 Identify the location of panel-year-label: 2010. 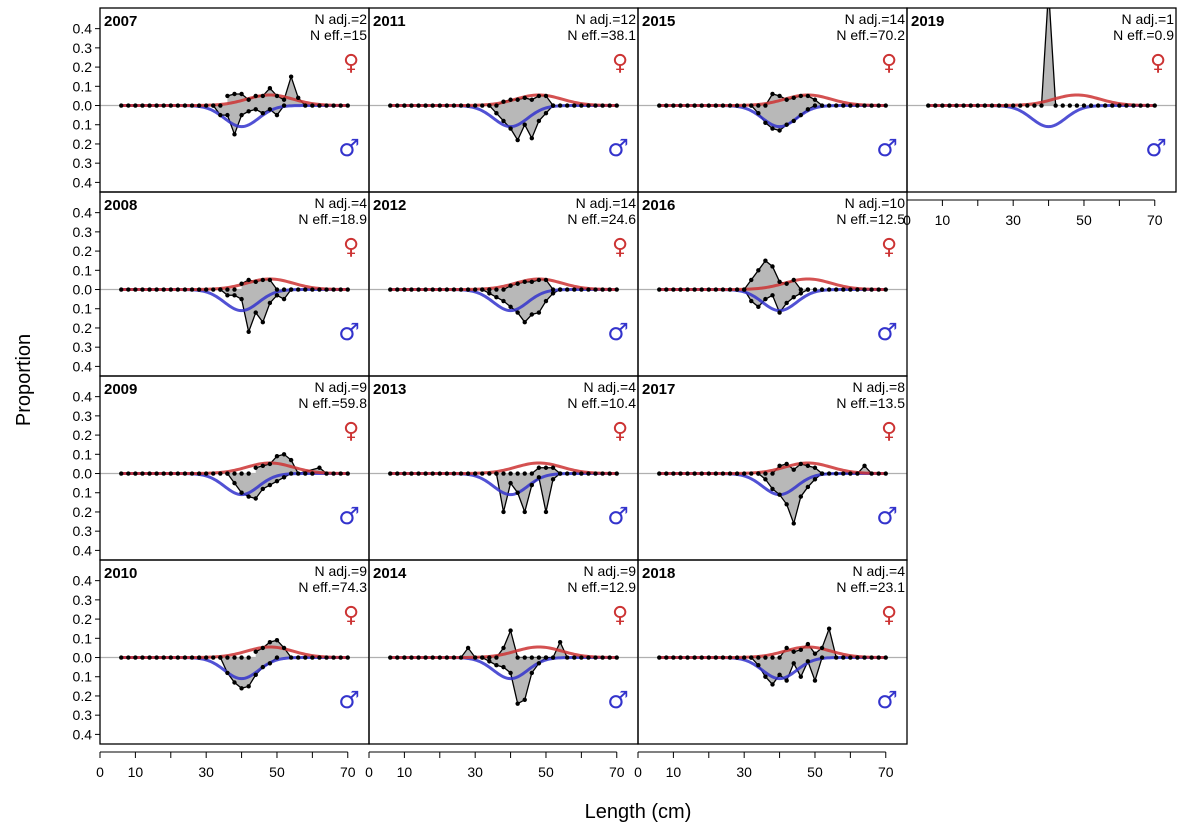
(120, 573).